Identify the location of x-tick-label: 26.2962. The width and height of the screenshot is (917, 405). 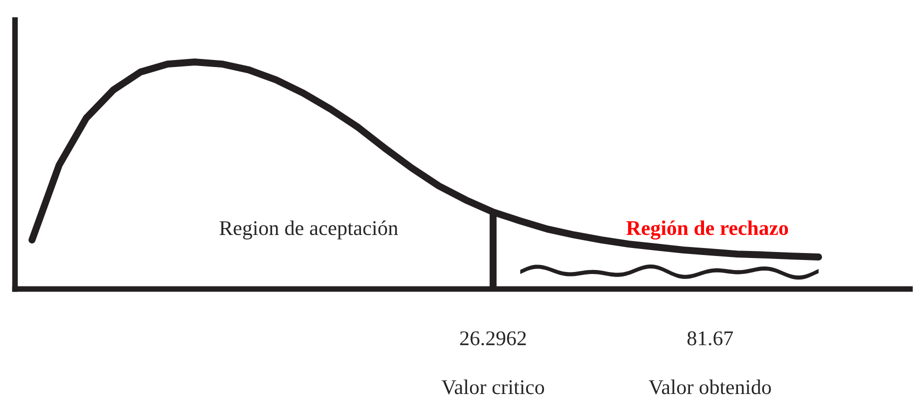
(493, 338).